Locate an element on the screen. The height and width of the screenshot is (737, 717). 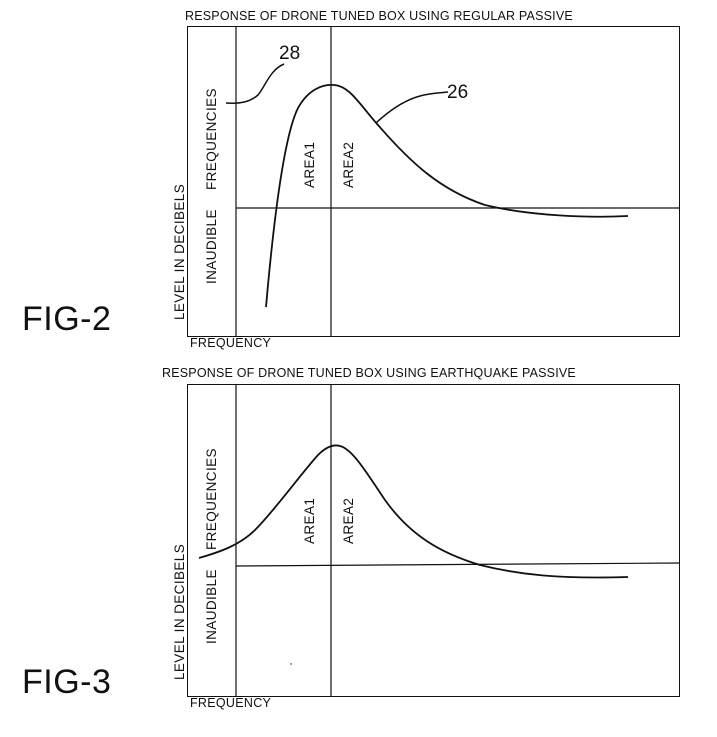
fig2-label: FIG-2 is located at coordinates (67, 319).